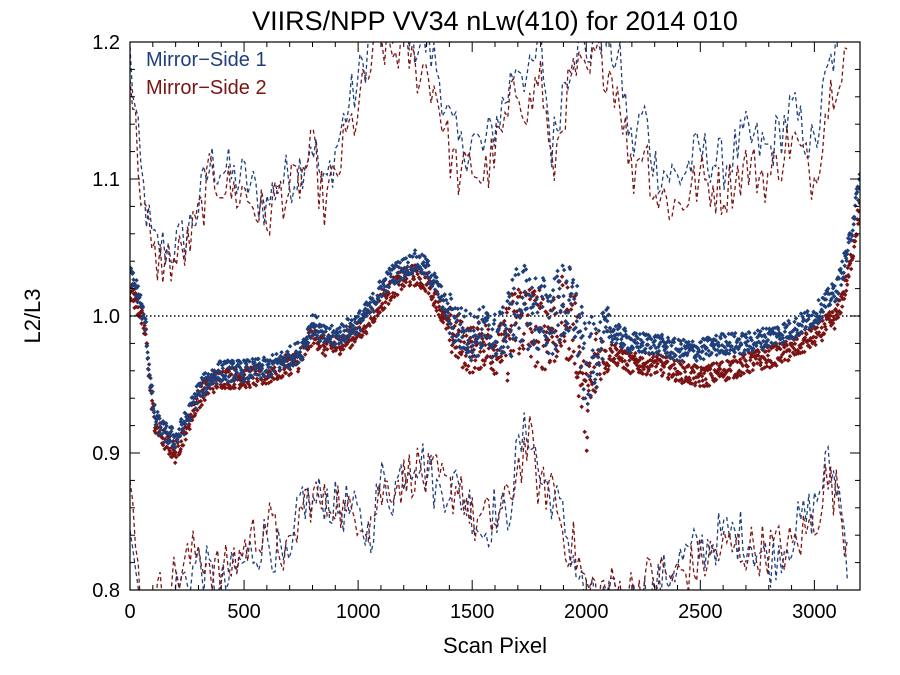 The image size is (900, 675). Describe the element at coordinates (243, 612) in the screenshot. I see `x-tick-label: 500` at that location.